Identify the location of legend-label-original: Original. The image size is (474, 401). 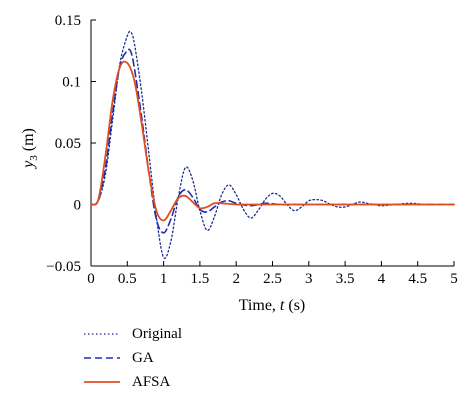
(157, 333).